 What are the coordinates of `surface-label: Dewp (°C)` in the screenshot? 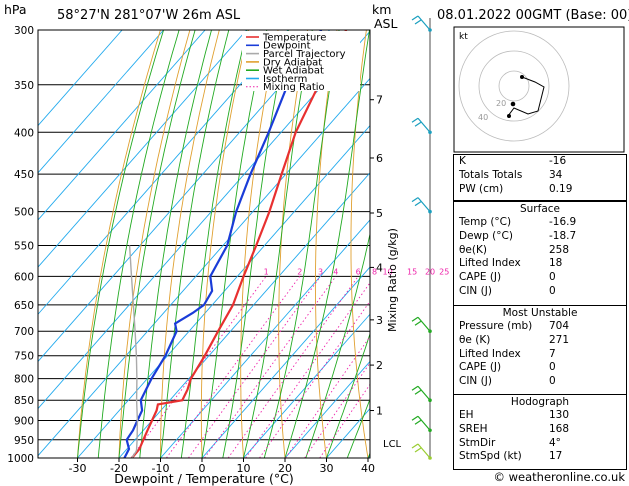 It's located at (486, 235).